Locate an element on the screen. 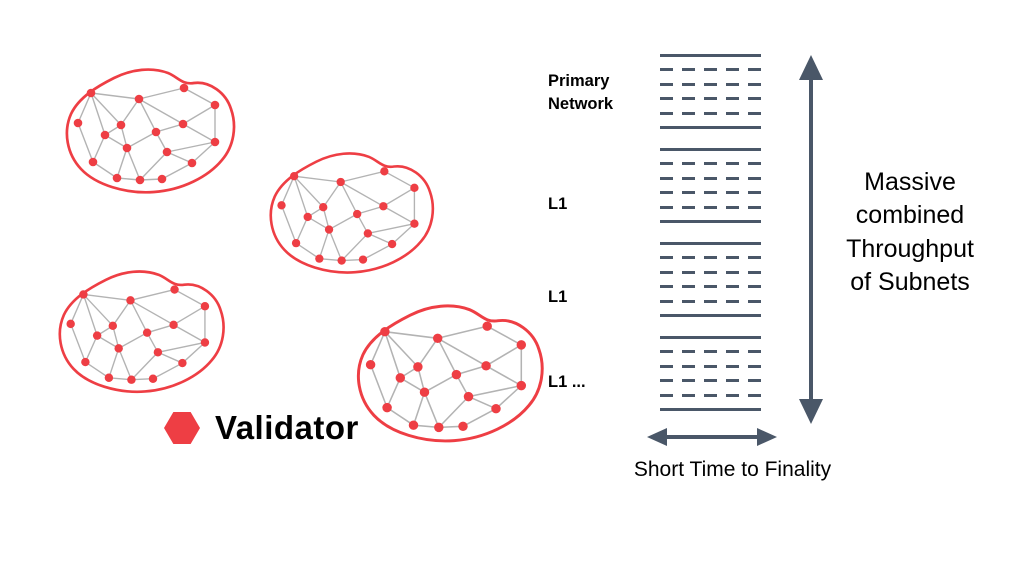 This screenshot has height=571, width=1020. validator-legend: Validator is located at coordinates (261, 428).